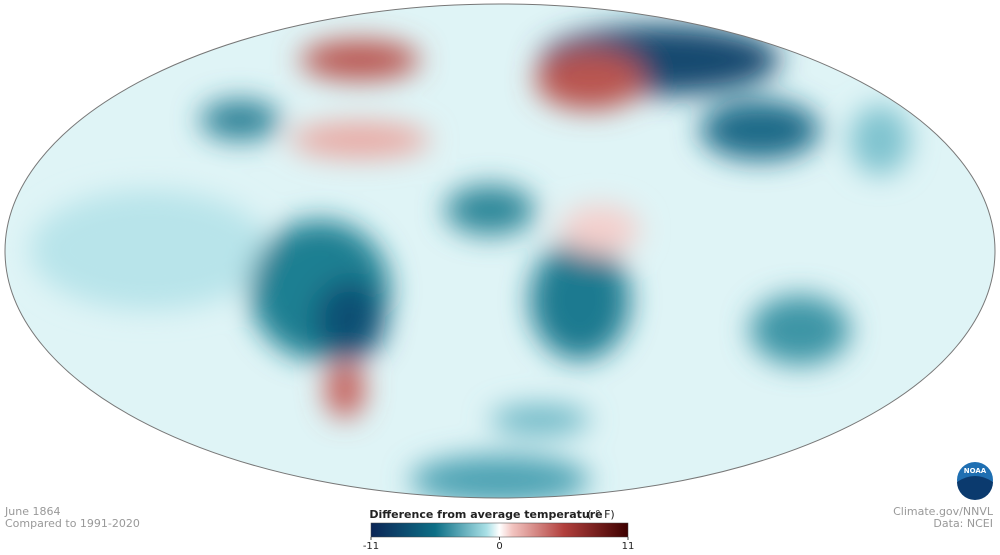 This screenshot has width=1000, height=555. I want to click on date-label: June 1864, so click(32, 511).